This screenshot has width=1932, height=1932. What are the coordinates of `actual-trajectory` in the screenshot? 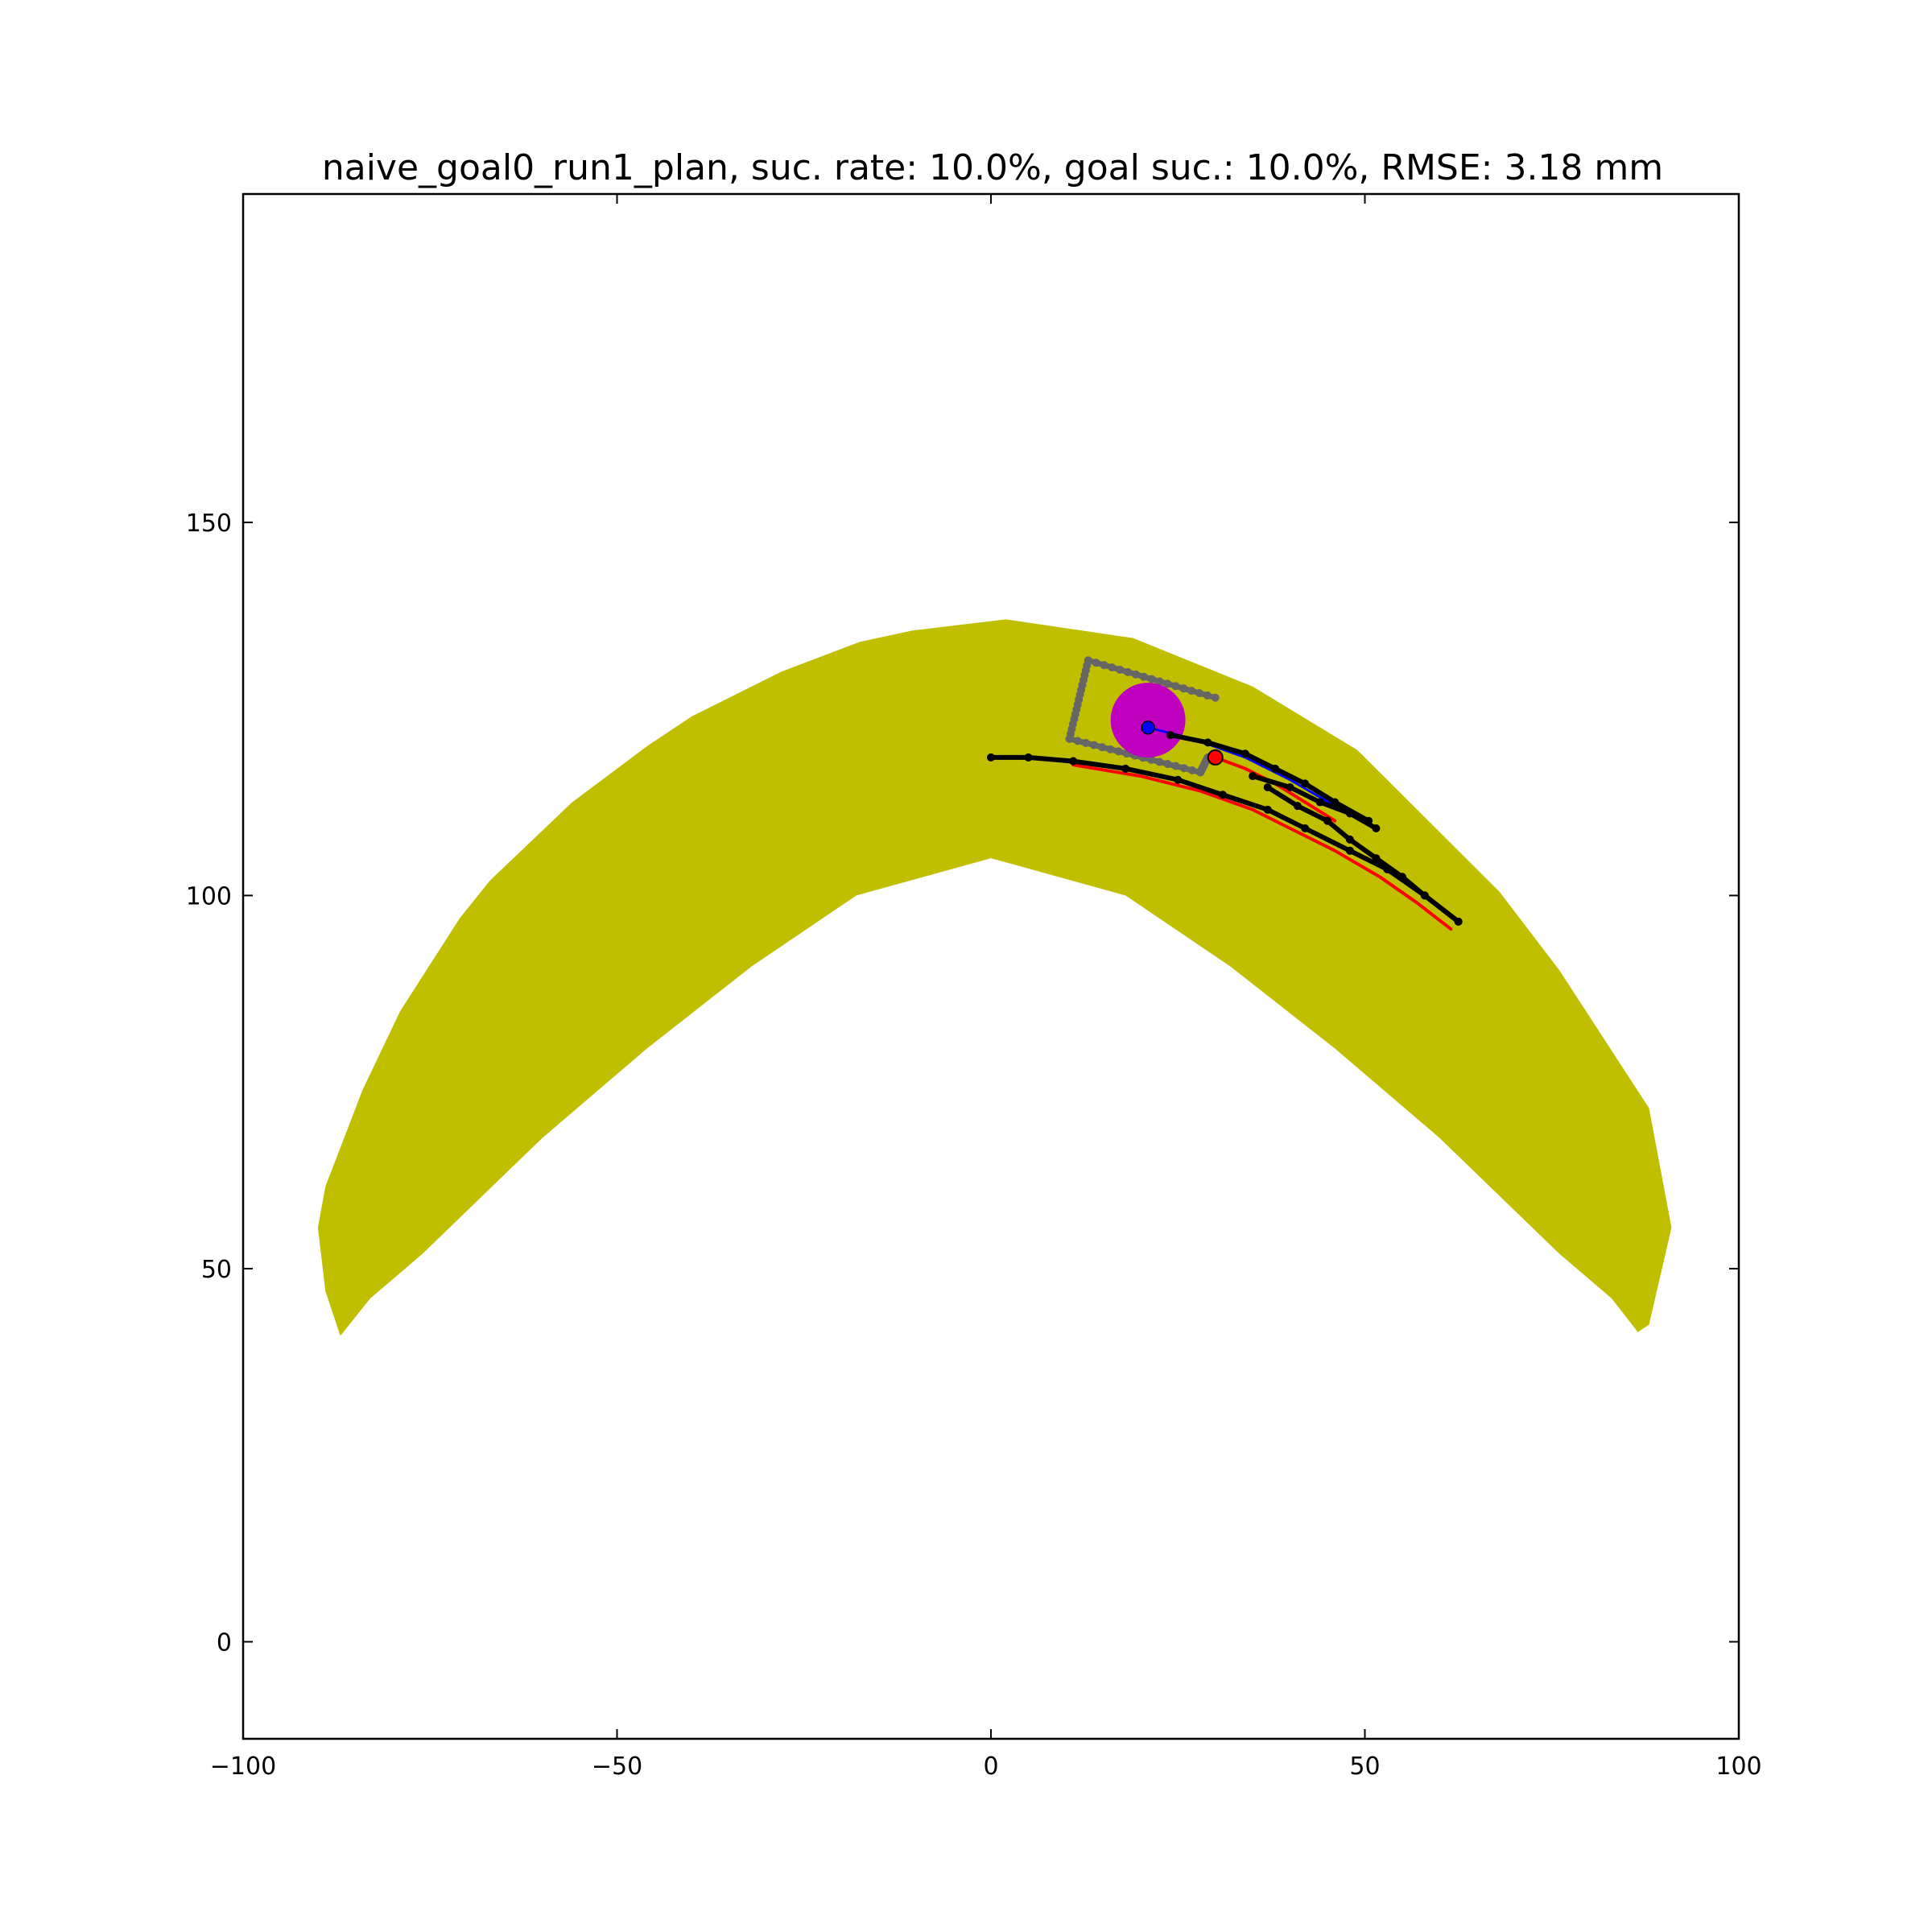 It's located at (1262, 847).